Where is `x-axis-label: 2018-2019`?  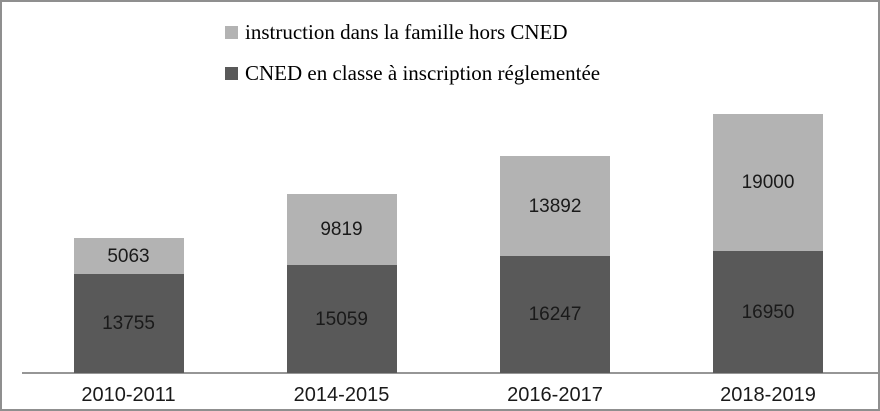 x-axis-label: 2018-2019 is located at coordinates (768, 395).